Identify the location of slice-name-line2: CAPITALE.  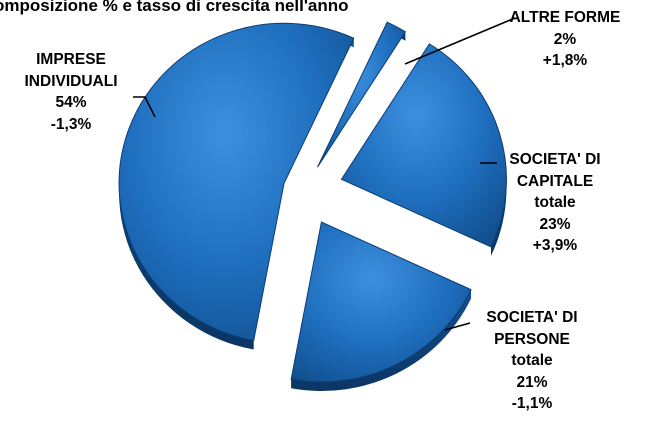
(555, 181).